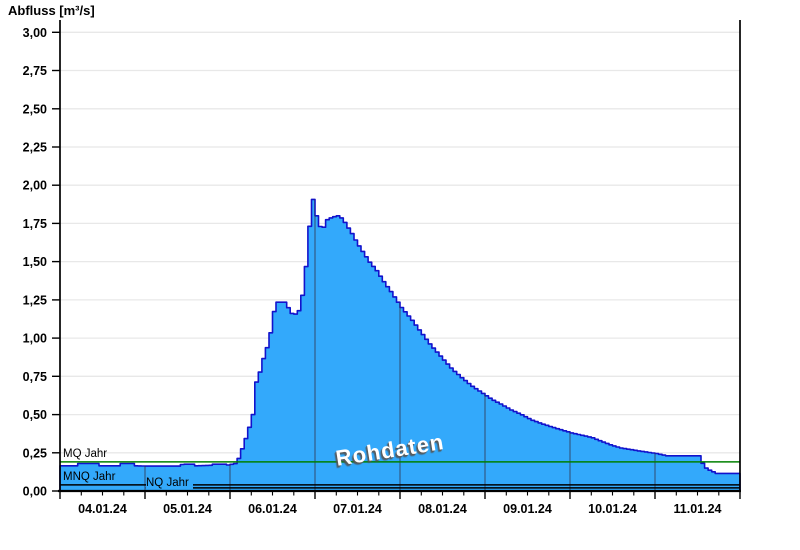 This screenshot has width=800, height=550. Describe the element at coordinates (35, 186) in the screenshot. I see `y-tick-label: 2,00` at that location.